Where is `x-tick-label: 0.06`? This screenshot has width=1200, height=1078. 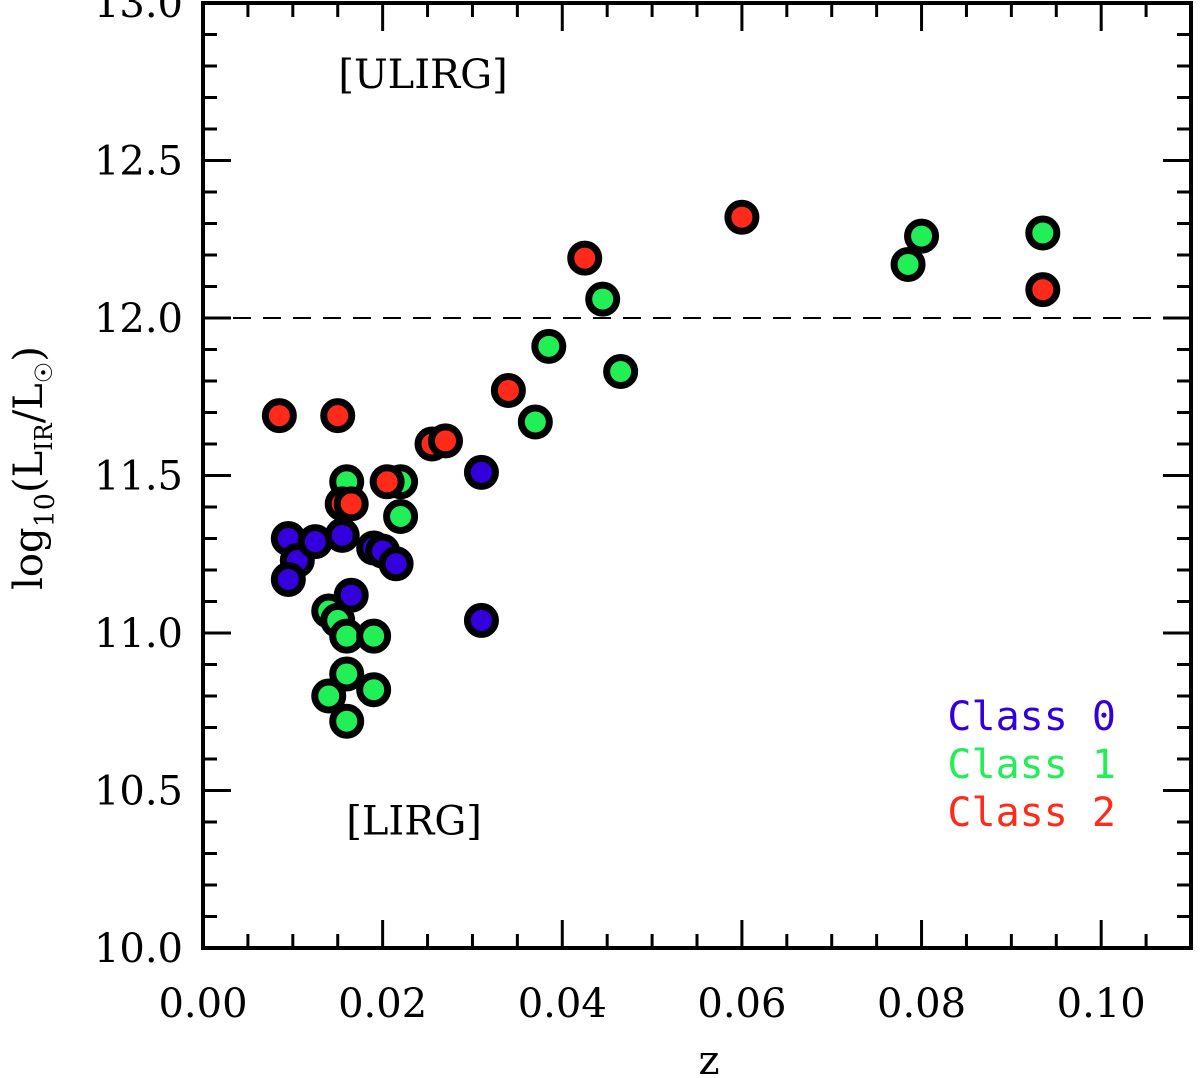
x-tick-label: 0.06 is located at coordinates (741, 1004).